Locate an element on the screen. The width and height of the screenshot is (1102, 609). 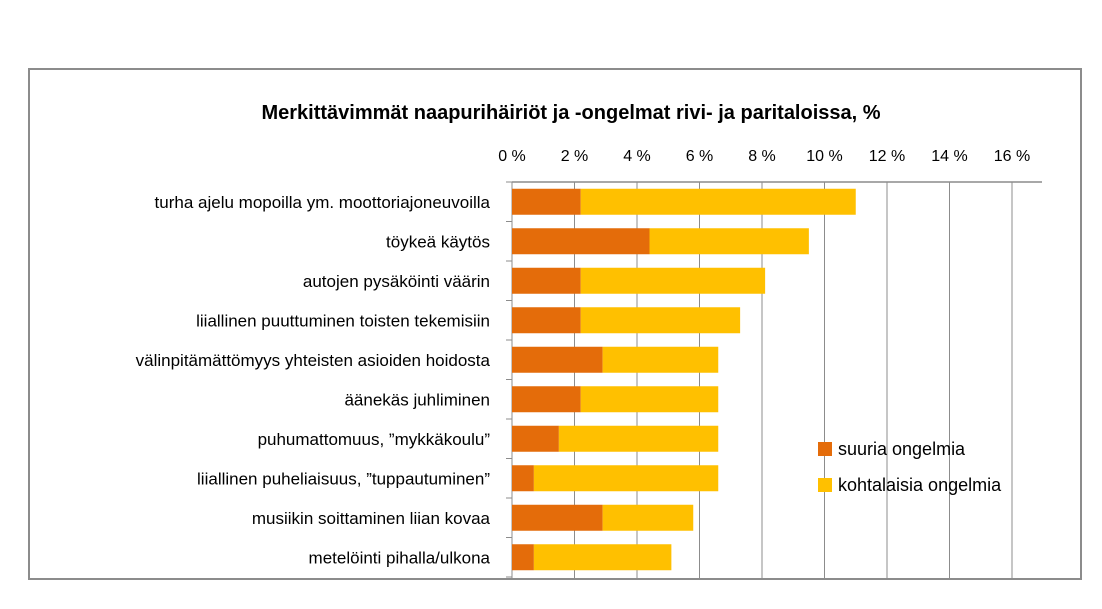
category-label: töykeä käytös is located at coordinates (438, 241).